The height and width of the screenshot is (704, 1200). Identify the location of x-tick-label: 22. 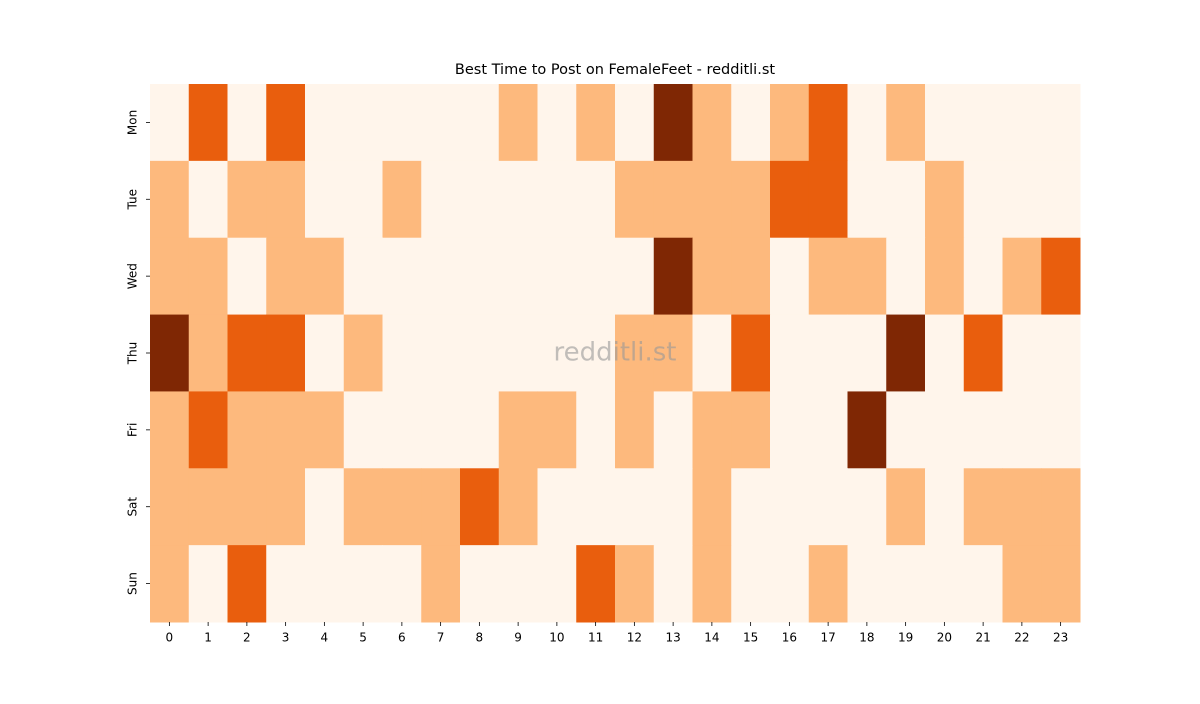
(1021, 638).